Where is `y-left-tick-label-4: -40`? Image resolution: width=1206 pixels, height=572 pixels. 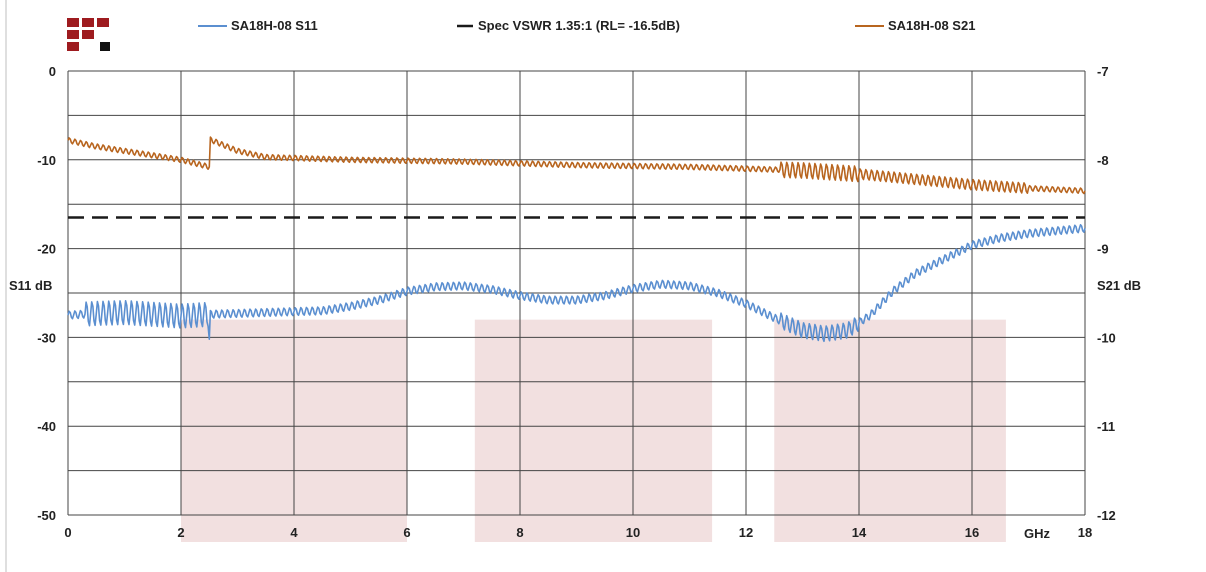 y-left-tick-label-4: -40 is located at coordinates (46, 426).